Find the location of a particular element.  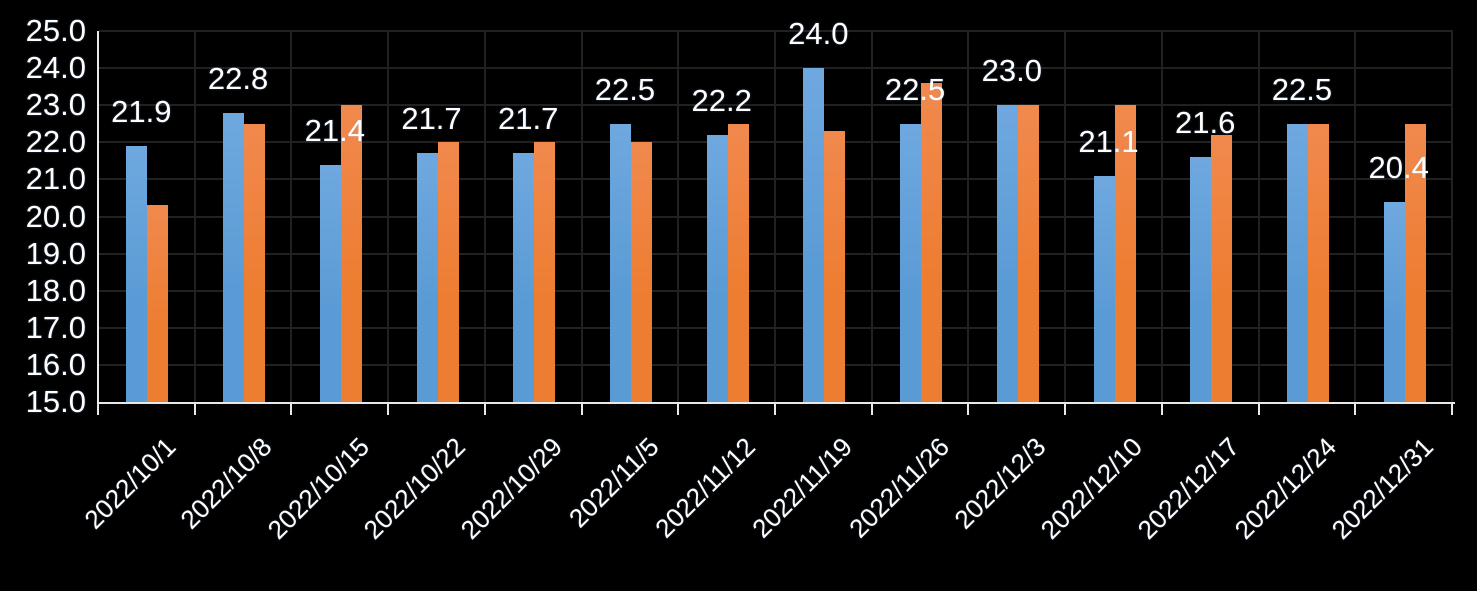

x-axis-tick-label: 2022/10/1 is located at coordinates (130, 483).